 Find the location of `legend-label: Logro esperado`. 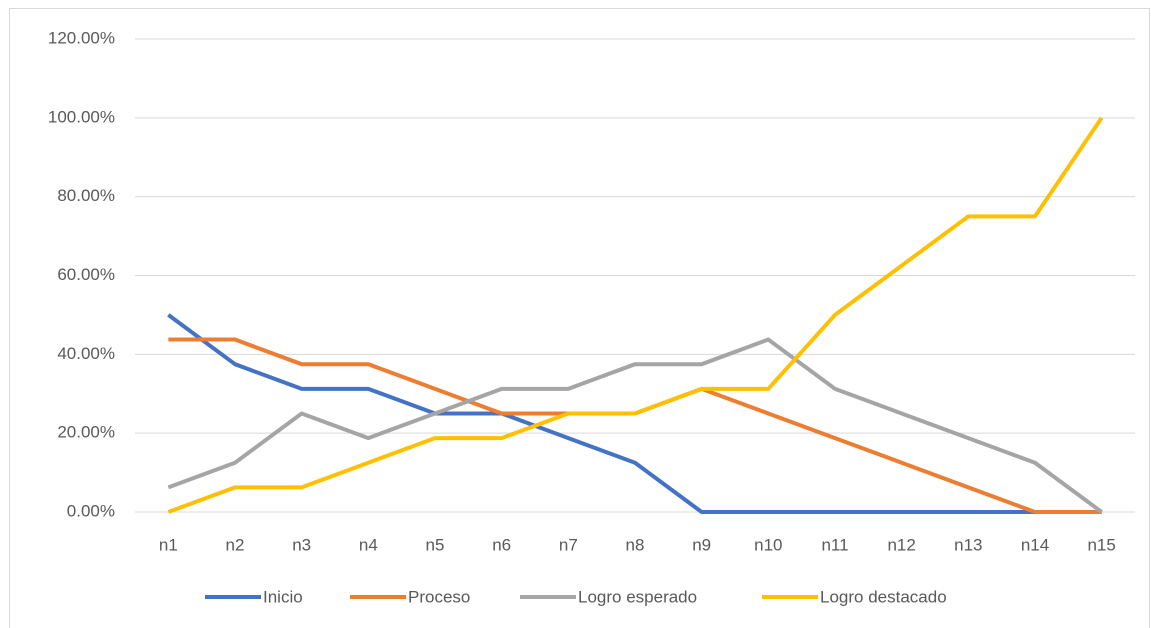

legend-label: Logro esperado is located at coordinates (637, 596).